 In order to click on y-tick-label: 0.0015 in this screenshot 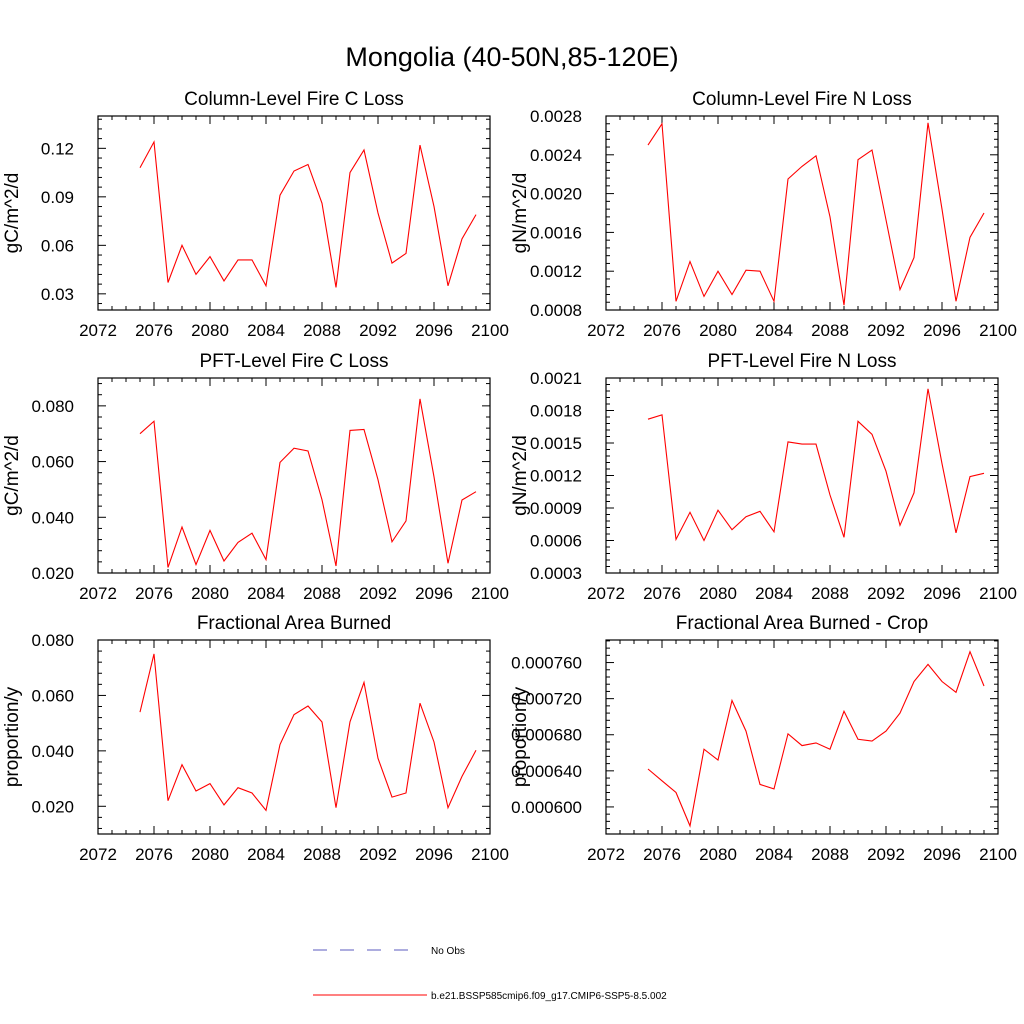, I will do `click(556, 443)`.